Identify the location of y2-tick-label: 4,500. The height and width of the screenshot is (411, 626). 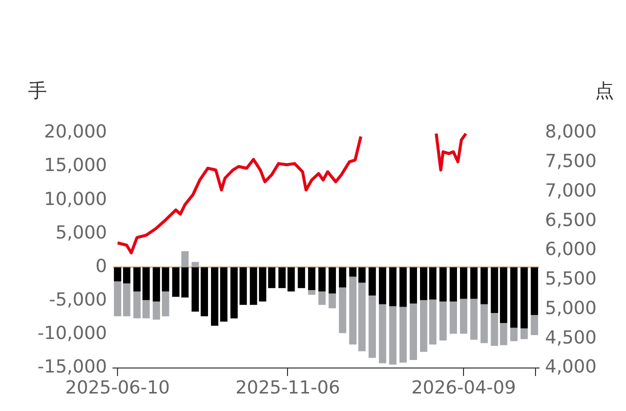
(571, 337).